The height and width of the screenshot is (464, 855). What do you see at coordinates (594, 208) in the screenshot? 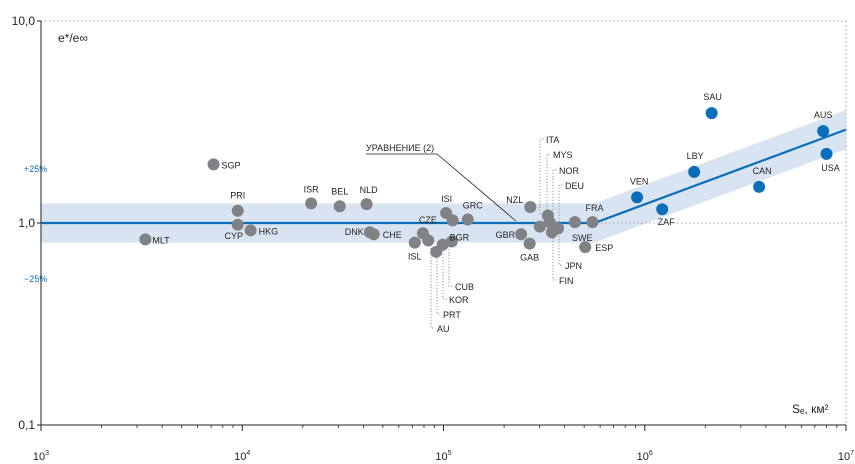
I see `point-label: FRA` at bounding box center [594, 208].